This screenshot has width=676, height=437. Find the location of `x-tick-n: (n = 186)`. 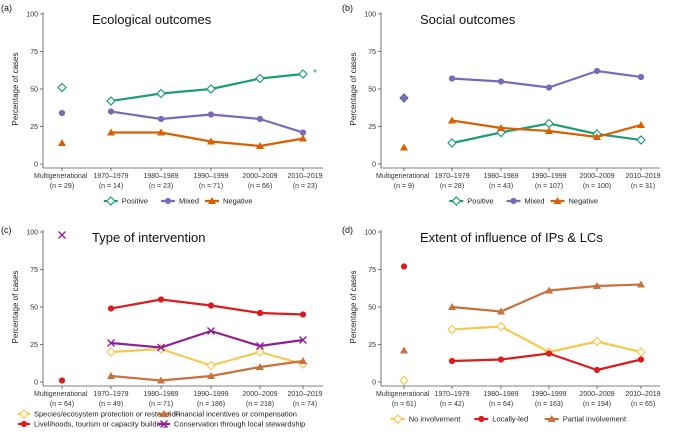

x-tick-n: (n = 186) is located at coordinates (211, 404).